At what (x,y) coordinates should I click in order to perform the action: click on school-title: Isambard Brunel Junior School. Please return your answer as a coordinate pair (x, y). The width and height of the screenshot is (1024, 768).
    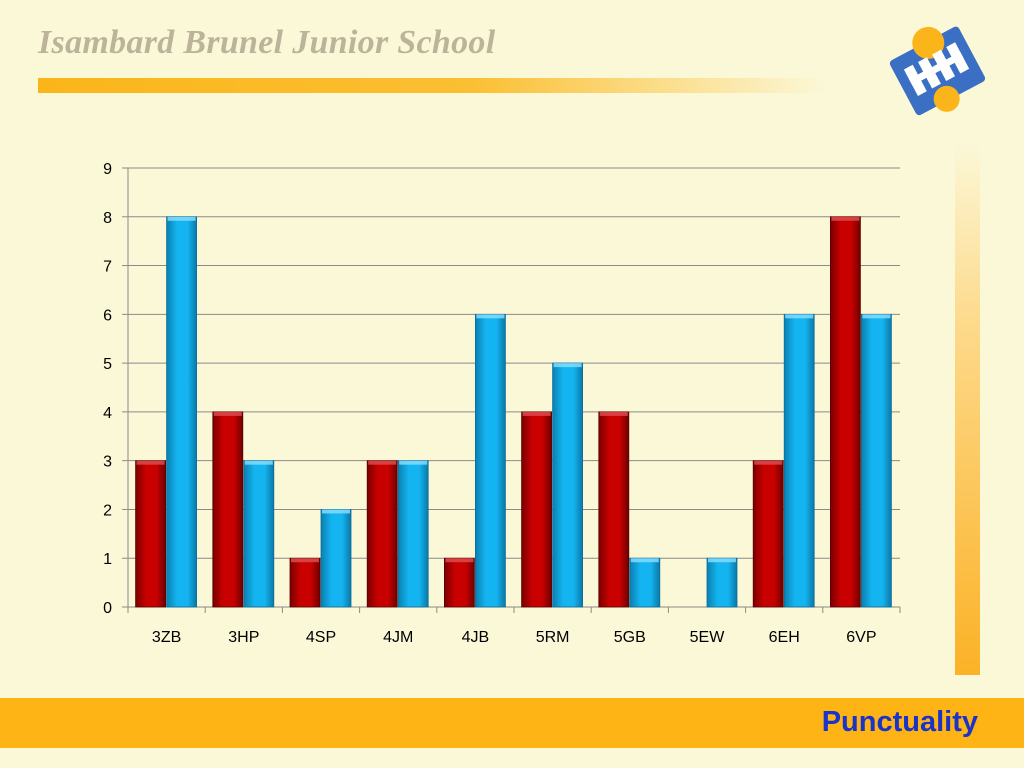
    Looking at the image, I should click on (267, 42).